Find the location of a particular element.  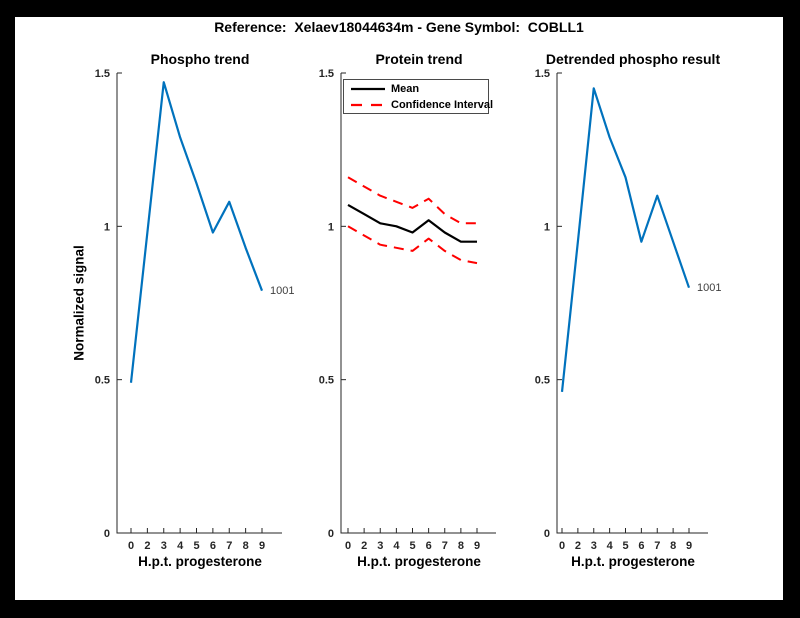

legend-item-mean: Mean is located at coordinates (419, 89).